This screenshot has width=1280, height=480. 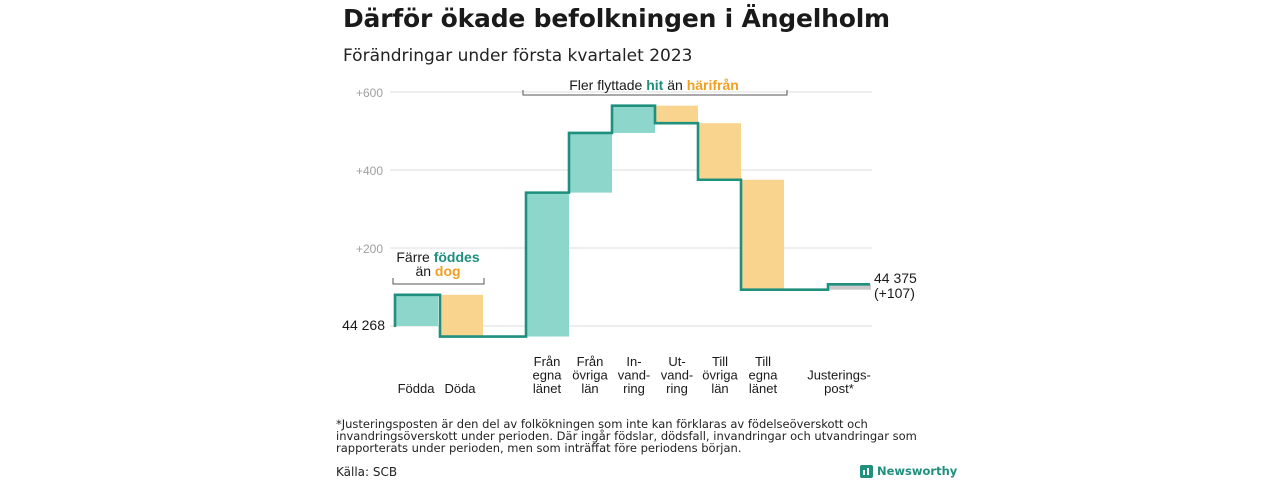 What do you see at coordinates (616, 18) in the screenshot?
I see `chart-title: Därför ökade befolkningen i Ängelholm` at bounding box center [616, 18].